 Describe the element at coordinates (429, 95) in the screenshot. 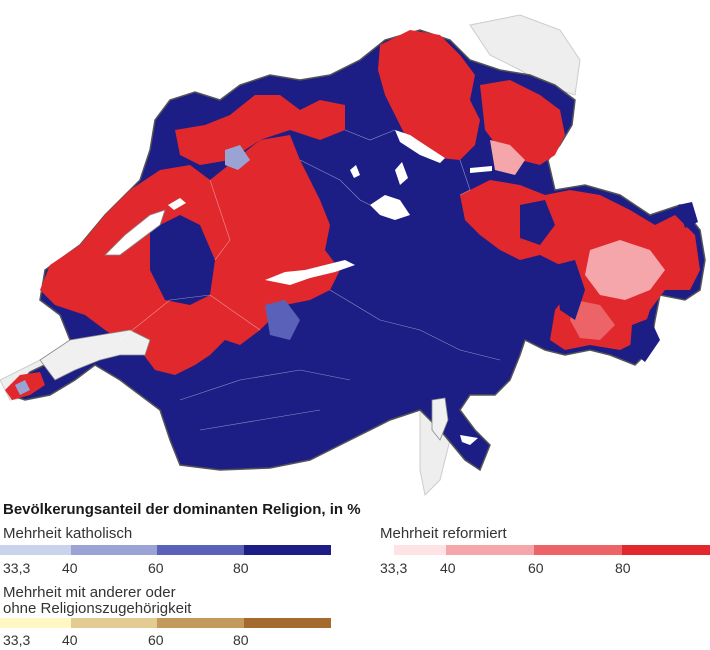

I see `region-reformiert-zuerich` at that location.